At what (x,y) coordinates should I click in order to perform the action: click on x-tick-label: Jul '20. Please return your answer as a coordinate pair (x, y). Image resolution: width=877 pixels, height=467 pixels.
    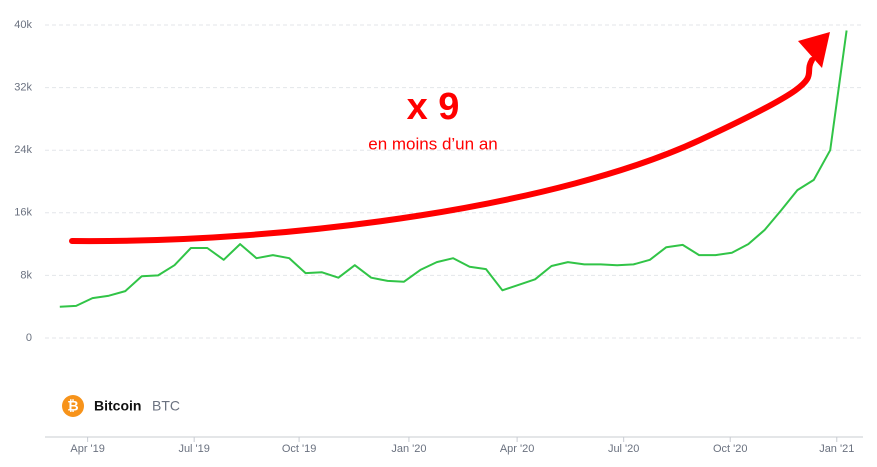
    Looking at the image, I should click on (623, 449).